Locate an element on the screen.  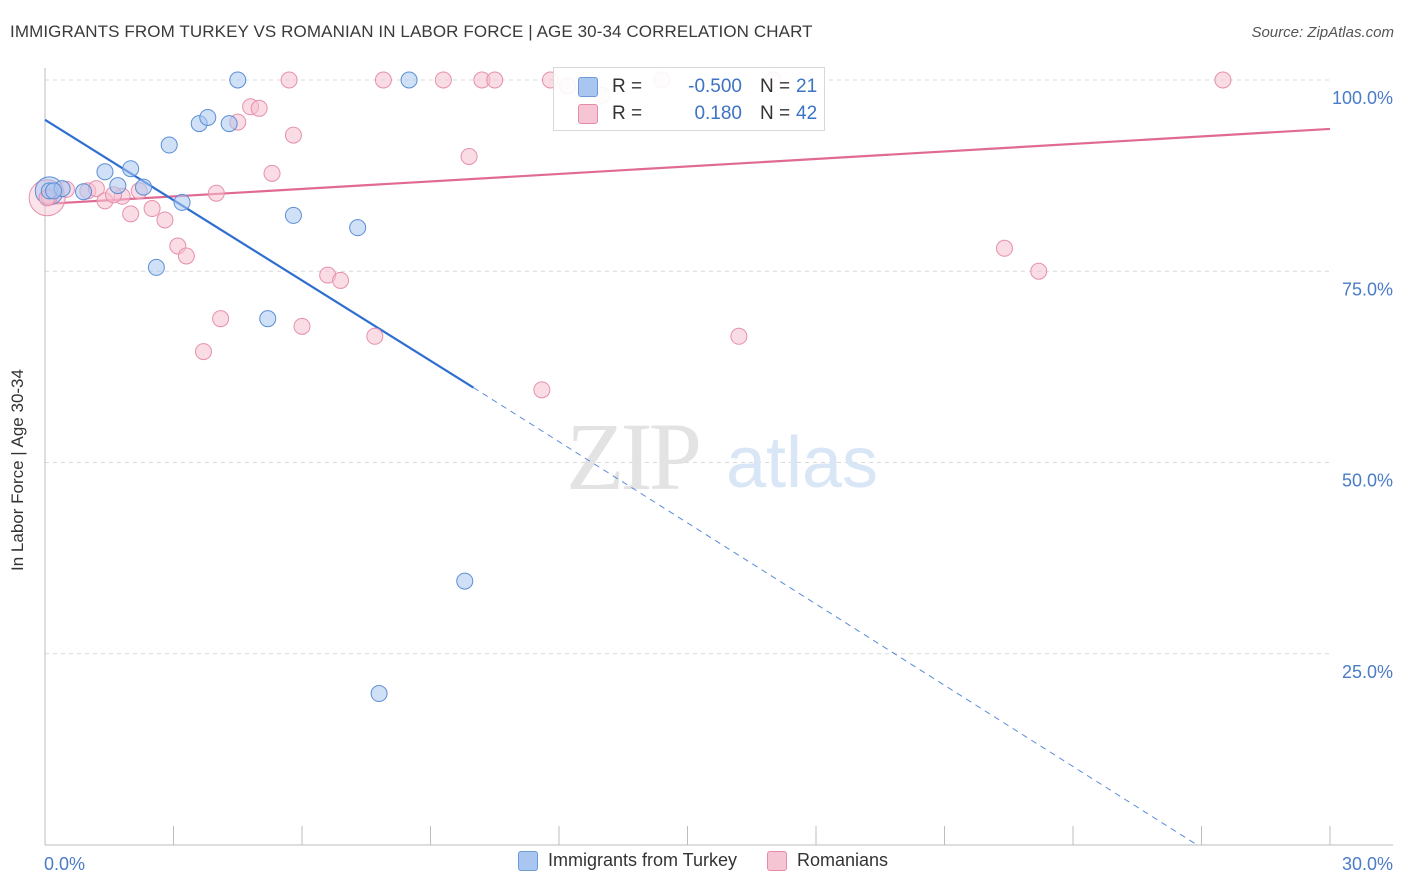
source-label: Source: ZipAtlas.com is located at coordinates (1322, 32).